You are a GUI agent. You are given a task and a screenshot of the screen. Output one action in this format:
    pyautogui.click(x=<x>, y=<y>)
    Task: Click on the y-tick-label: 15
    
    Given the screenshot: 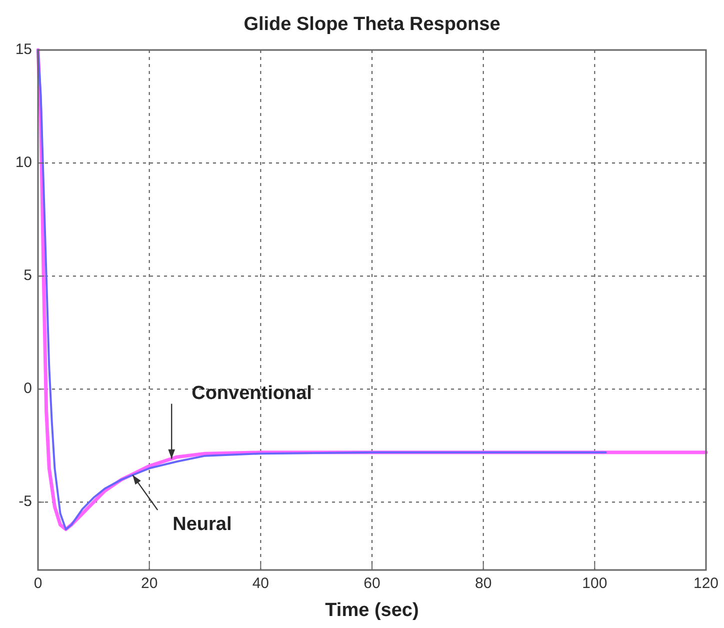 What is the action you would take?
    pyautogui.click(x=23, y=49)
    